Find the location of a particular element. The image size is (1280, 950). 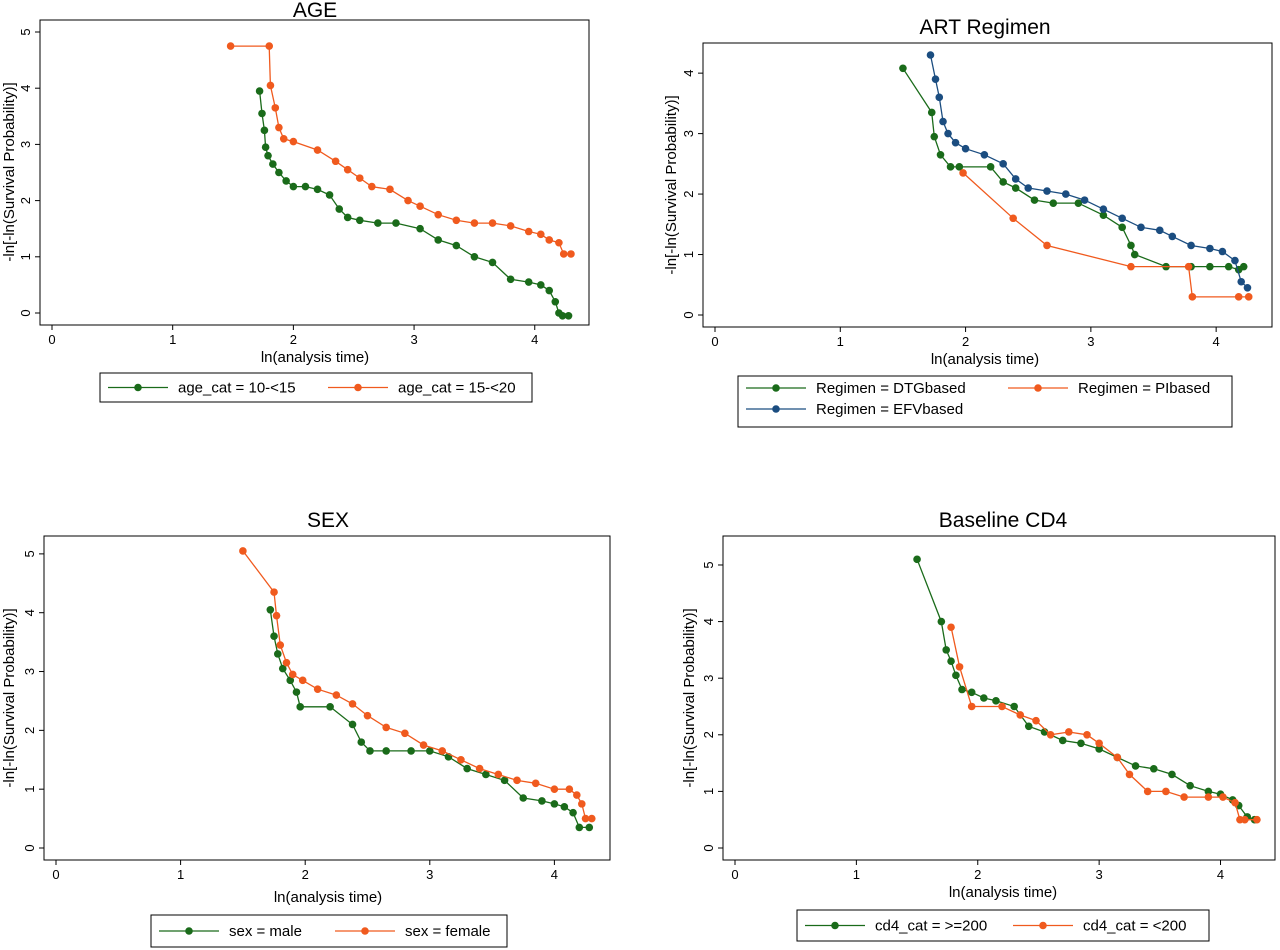

x-tick-label: 2 is located at coordinates (305, 874).